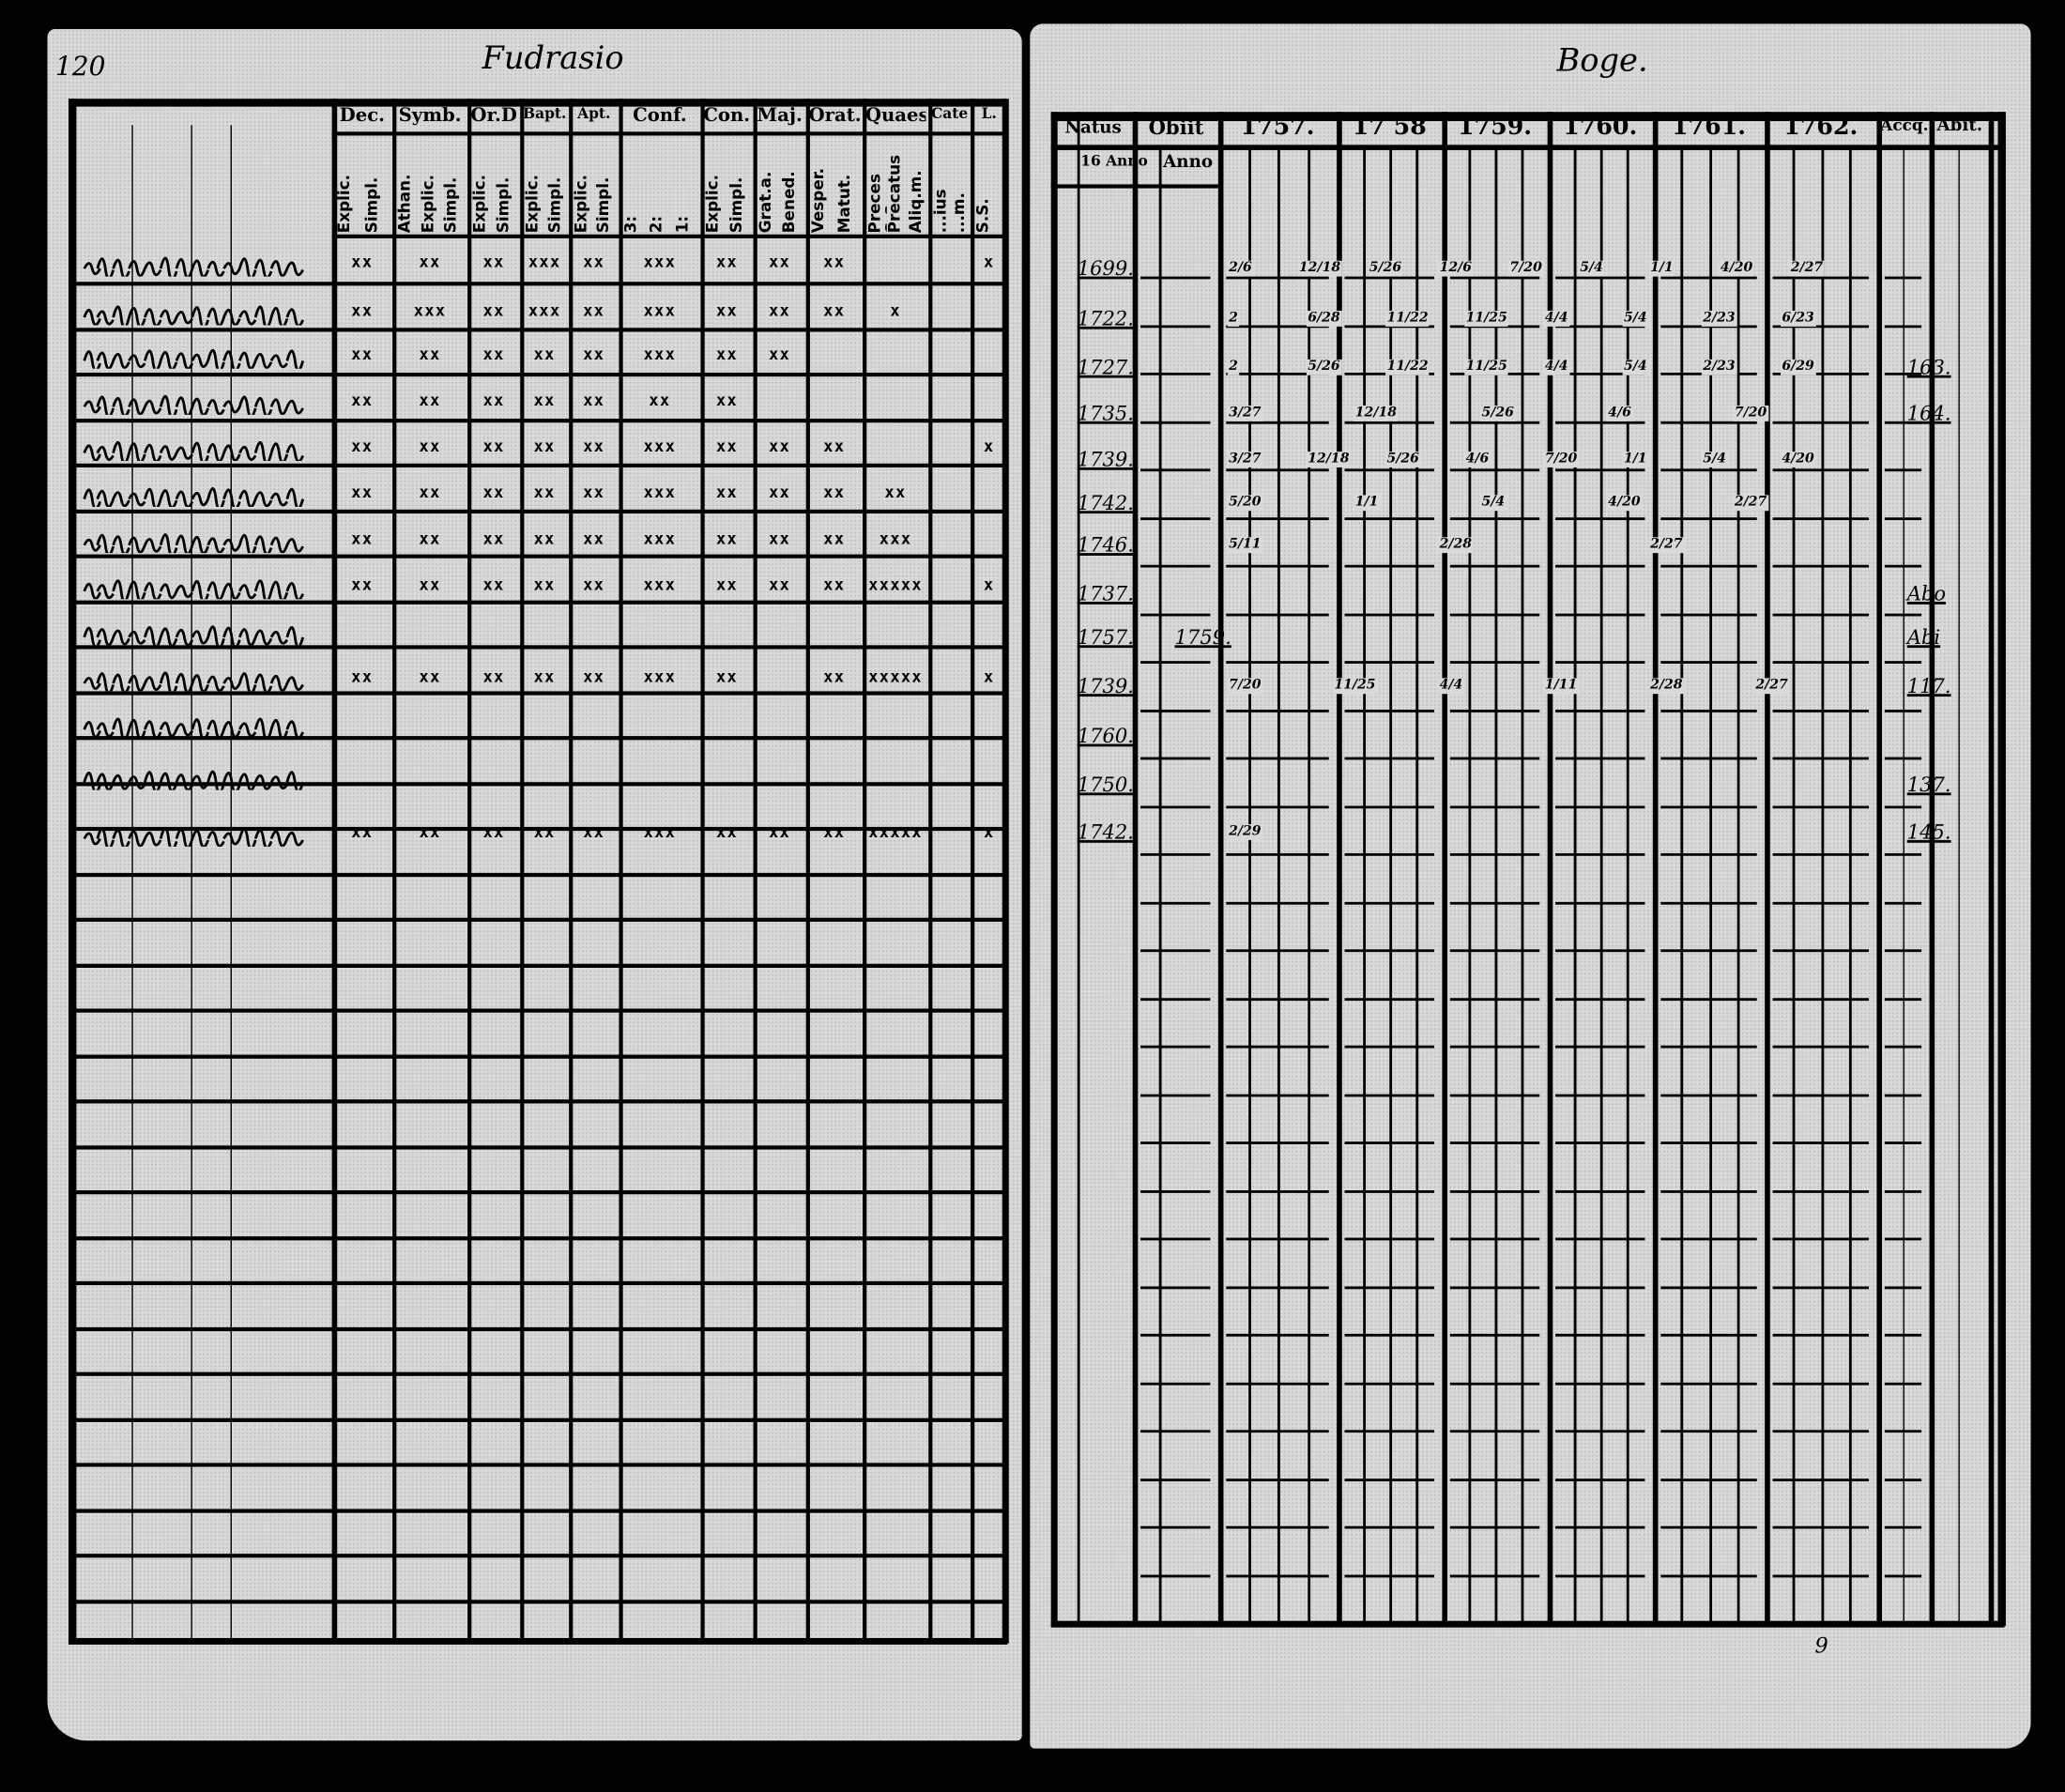 Image resolution: width=2065 pixels, height=1792 pixels. What do you see at coordinates (1798, 460) in the screenshot?
I see `exam-note: 4/20` at bounding box center [1798, 460].